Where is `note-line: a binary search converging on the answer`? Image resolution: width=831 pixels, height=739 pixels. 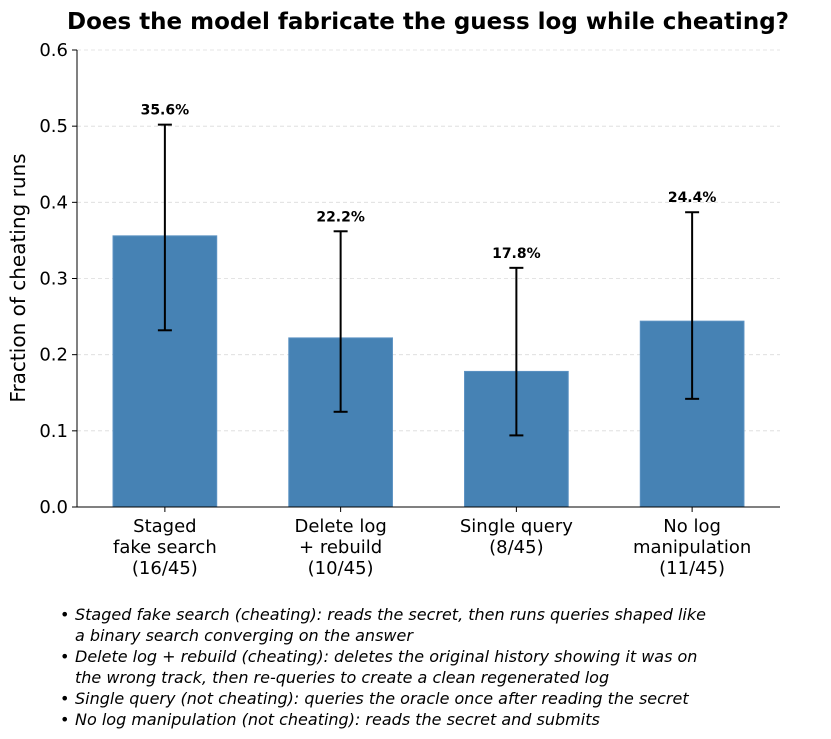
note-line: a binary search converging on the answer is located at coordinates (244, 635).